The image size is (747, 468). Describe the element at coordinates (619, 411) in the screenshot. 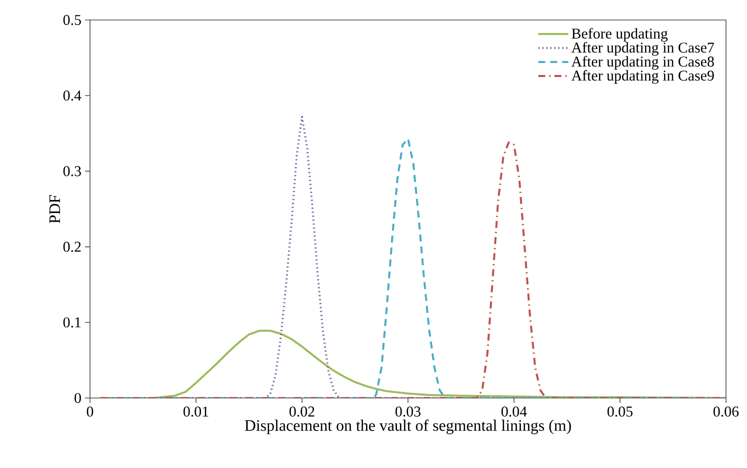

I see `x-tick-label: 0.05` at that location.